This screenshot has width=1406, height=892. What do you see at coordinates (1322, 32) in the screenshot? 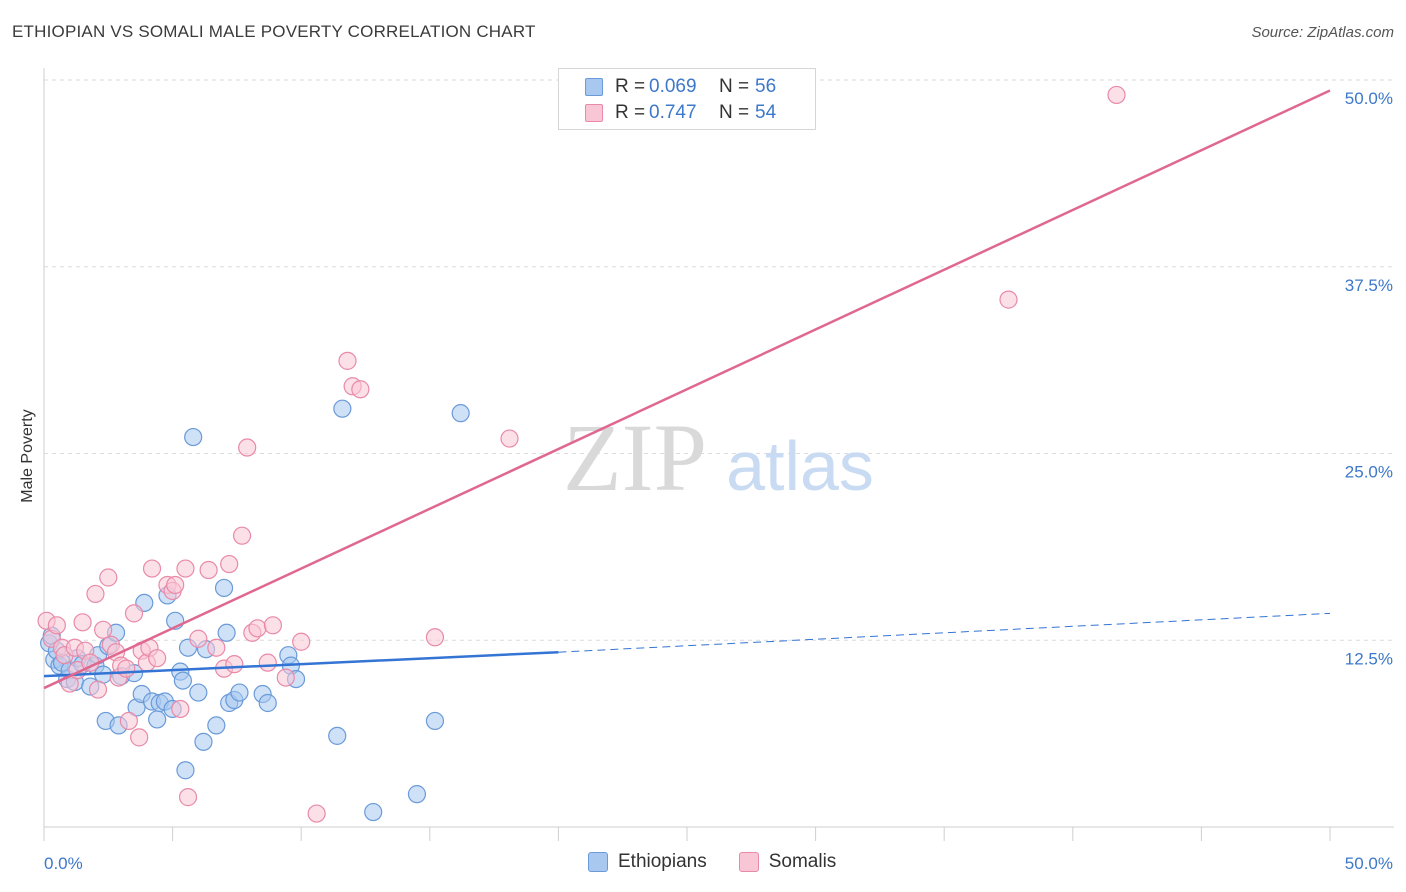
I see `source-label: Source: ZipAtlas.com` at bounding box center [1322, 32].